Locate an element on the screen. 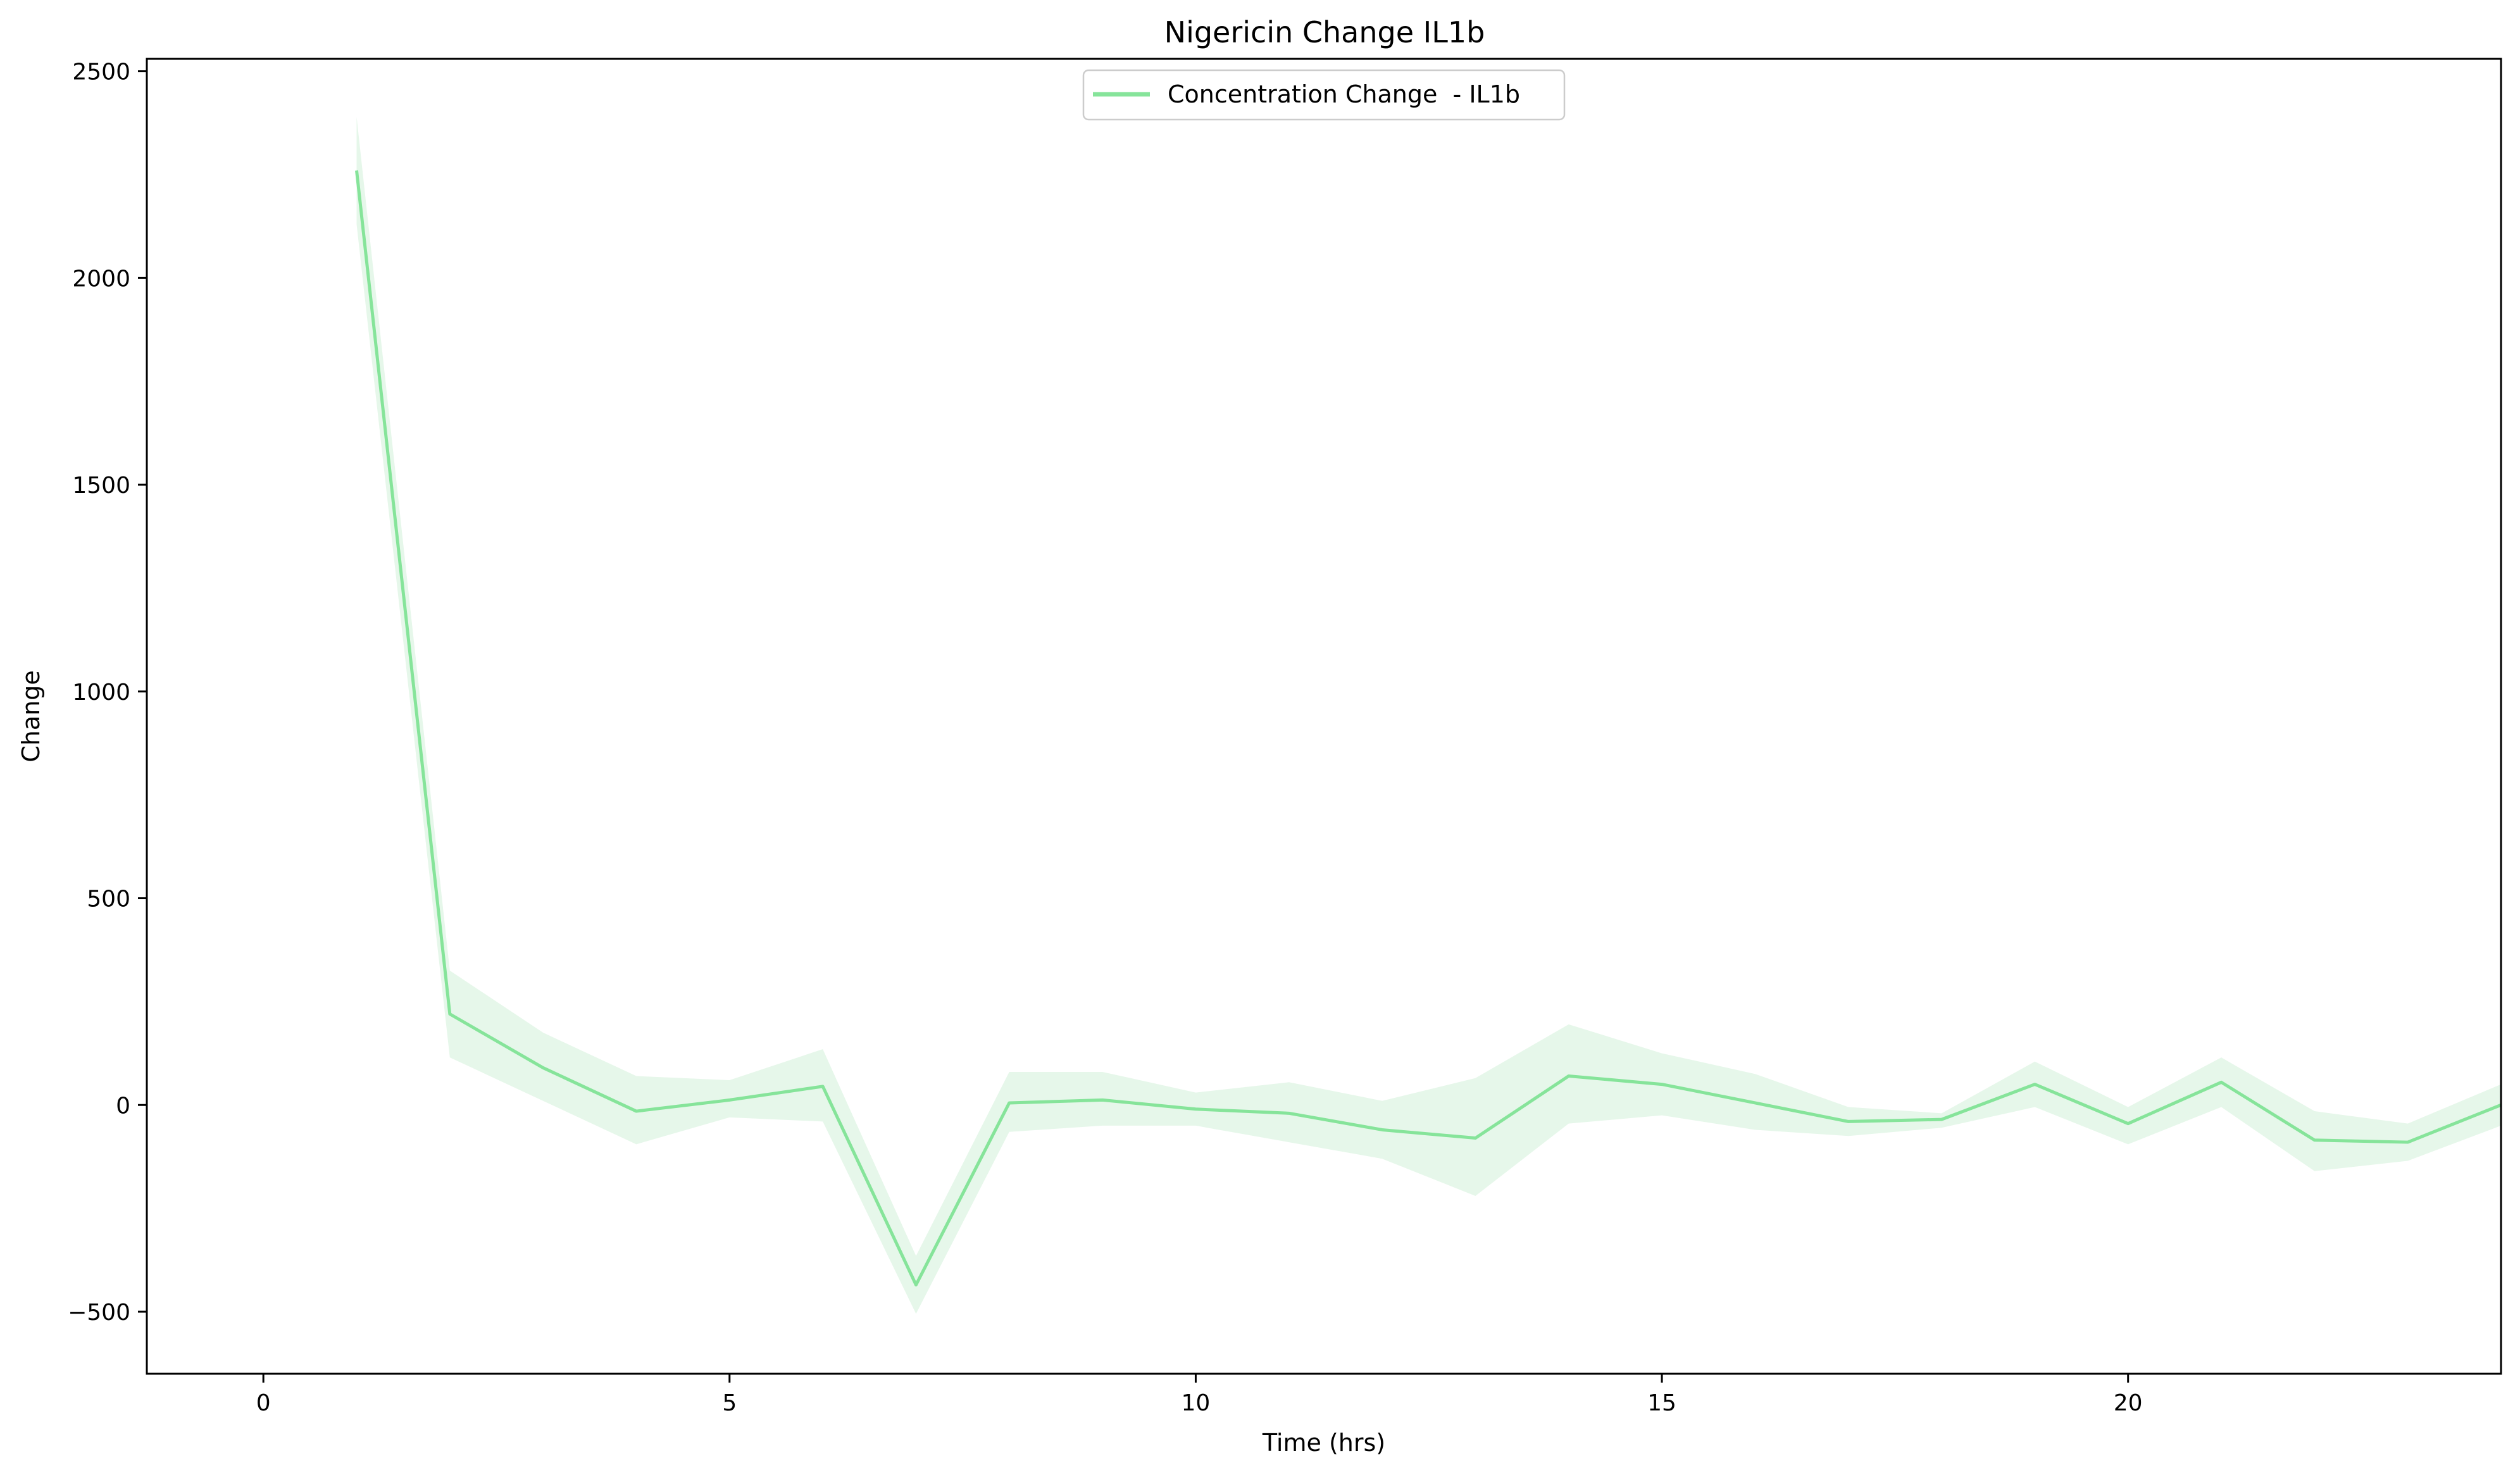  y-axis-ticks: −500 0 500 1000 1500 2000 2500 is located at coordinates (107, 692).